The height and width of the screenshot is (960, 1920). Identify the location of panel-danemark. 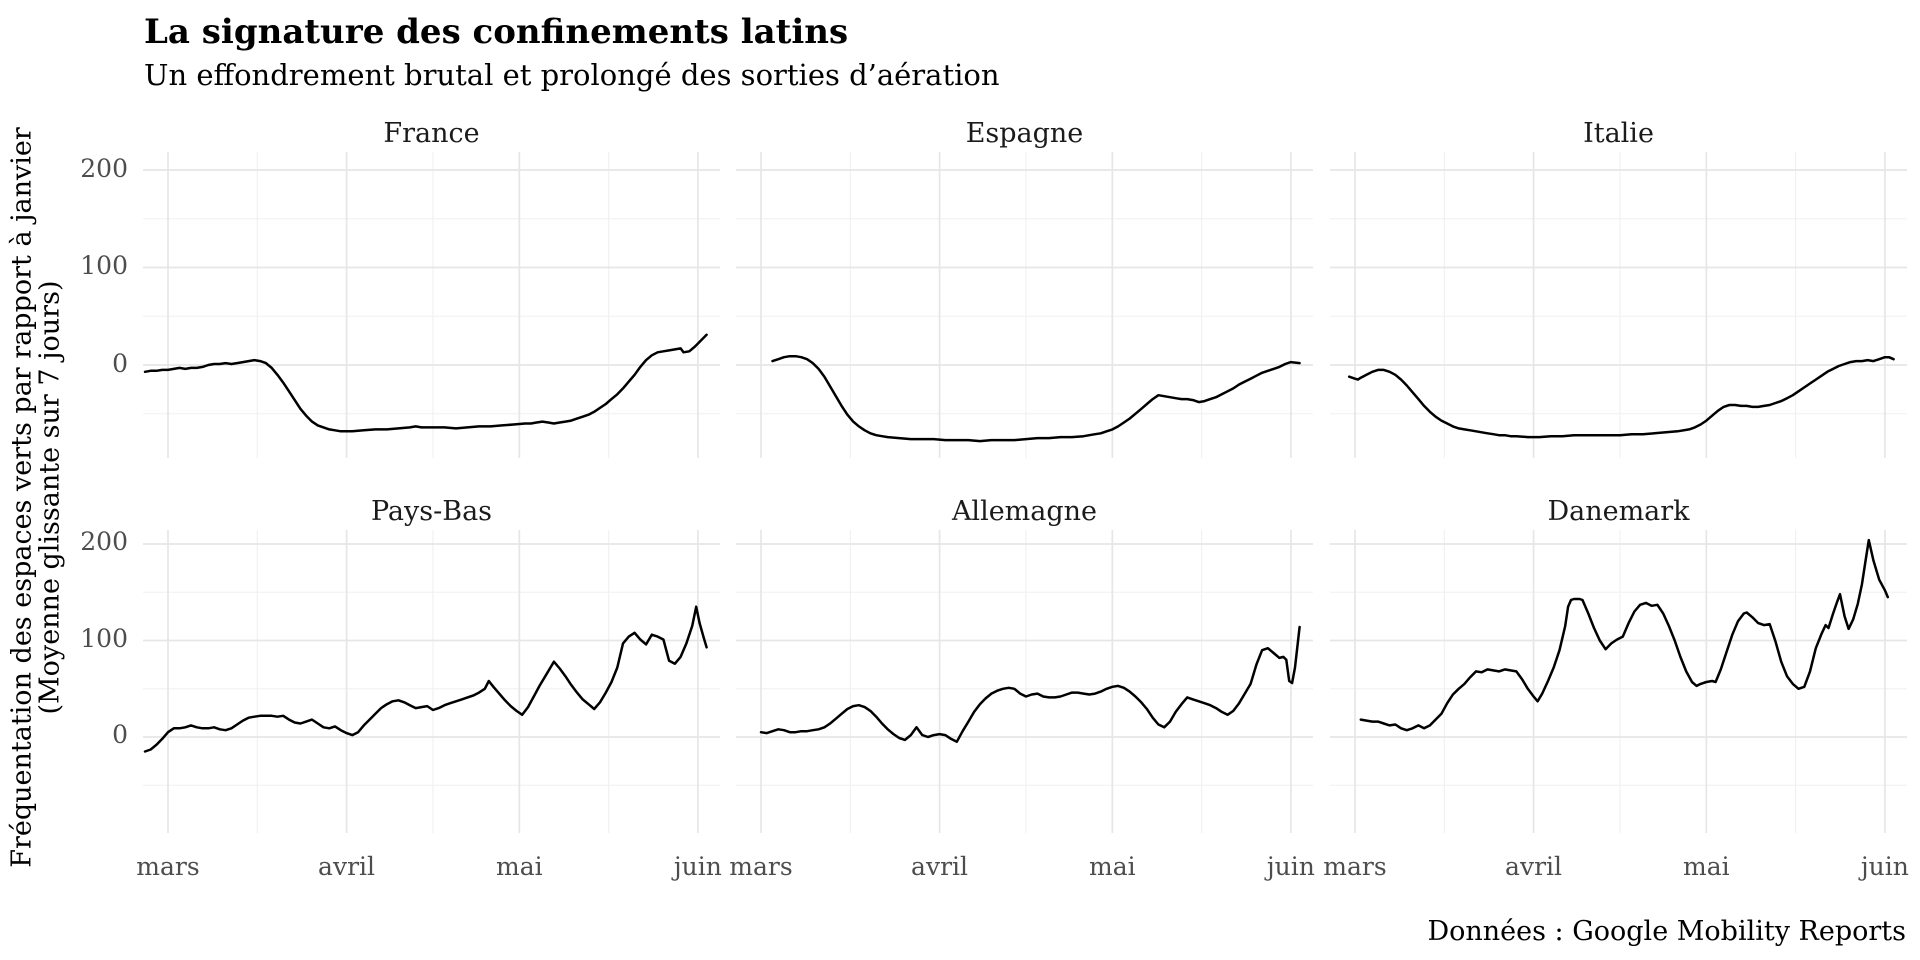
(1618, 681).